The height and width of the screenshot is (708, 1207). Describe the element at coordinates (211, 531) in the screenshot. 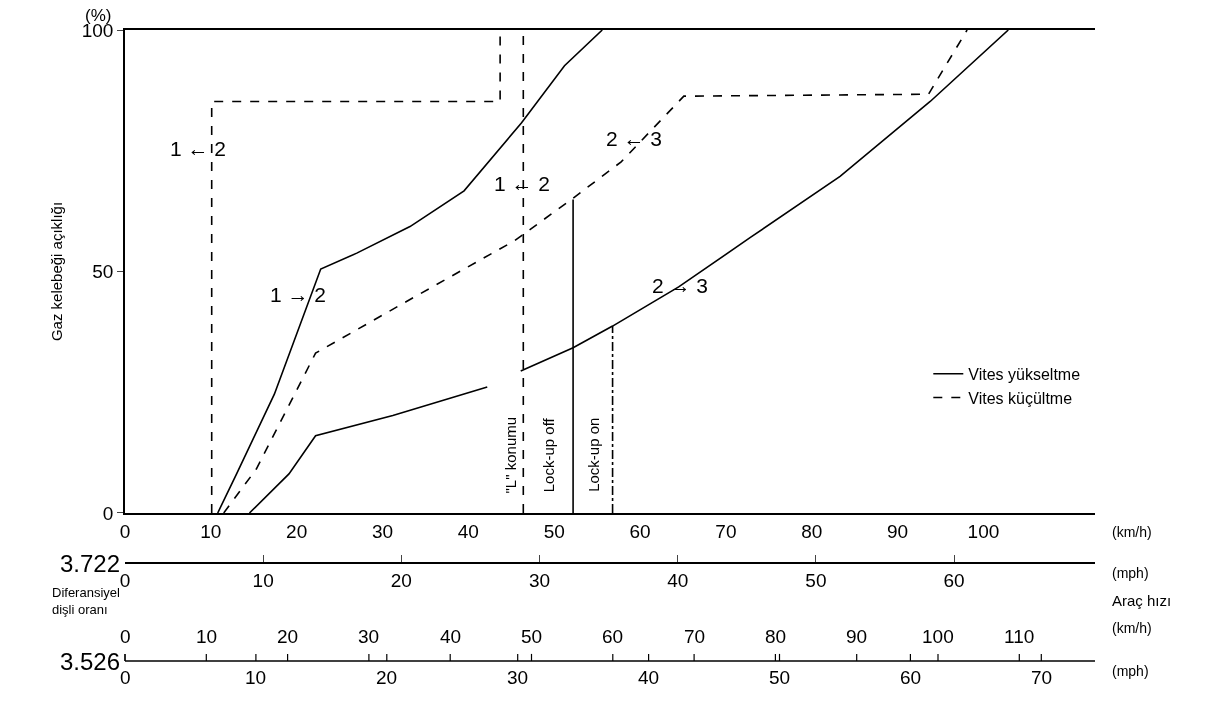

I see `x-tick-label: 10` at that location.